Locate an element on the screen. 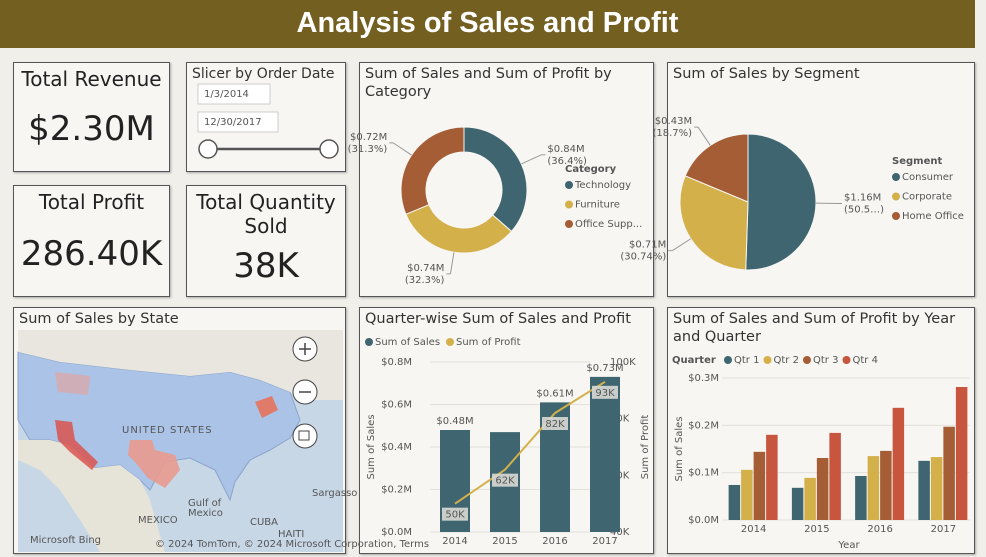 The height and width of the screenshot is (557, 986). data-label: 82K is located at coordinates (555, 424).